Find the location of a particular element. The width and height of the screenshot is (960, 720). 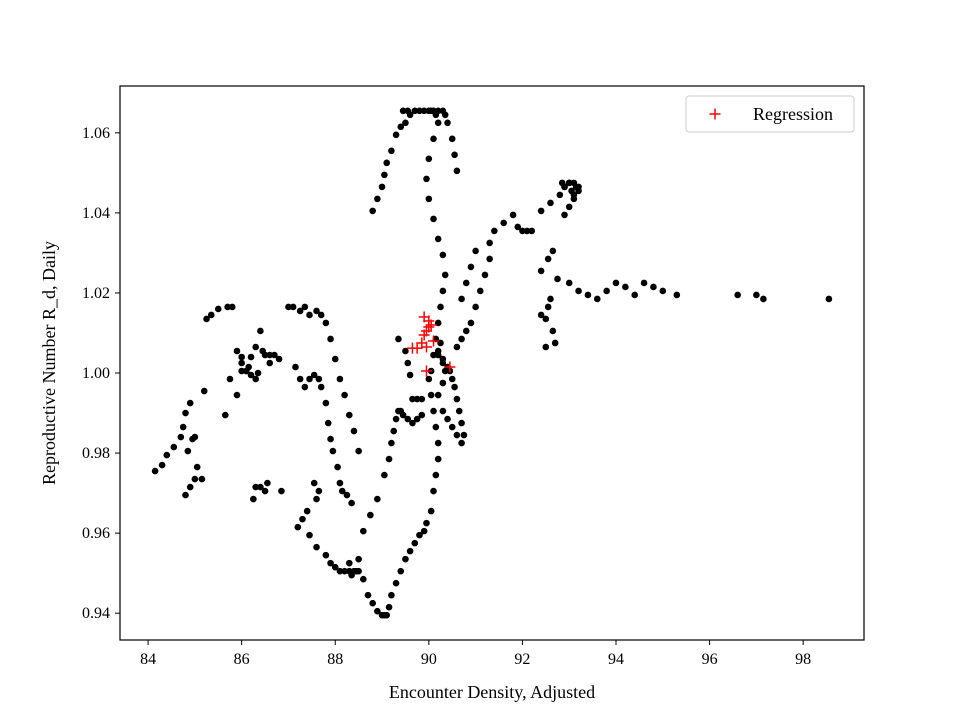

regression-point is located at coordinates (434, 341).